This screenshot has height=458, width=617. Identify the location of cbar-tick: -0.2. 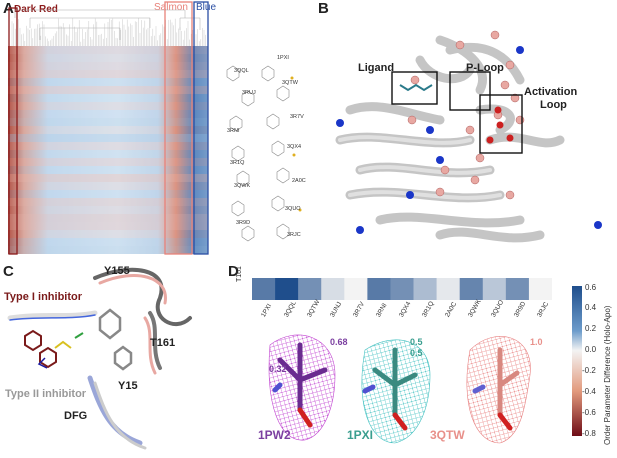
(589, 370).